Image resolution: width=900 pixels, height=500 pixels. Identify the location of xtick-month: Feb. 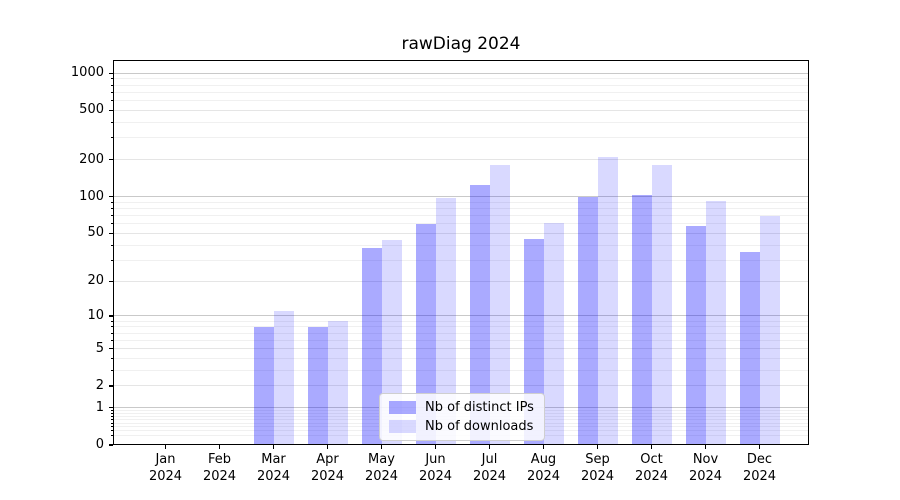
(219, 459).